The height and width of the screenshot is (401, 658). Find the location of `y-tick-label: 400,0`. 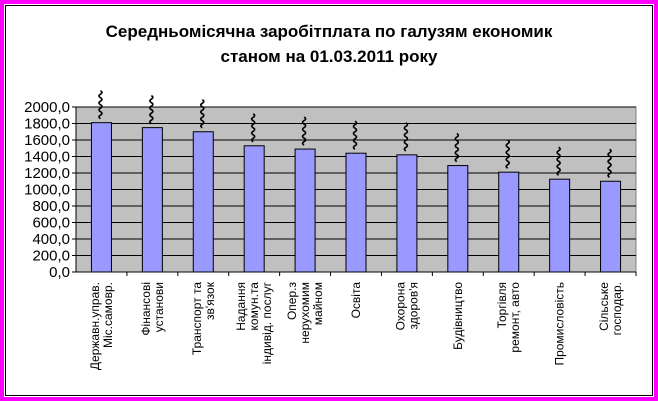

y-tick-label: 400,0 is located at coordinates (51, 239).